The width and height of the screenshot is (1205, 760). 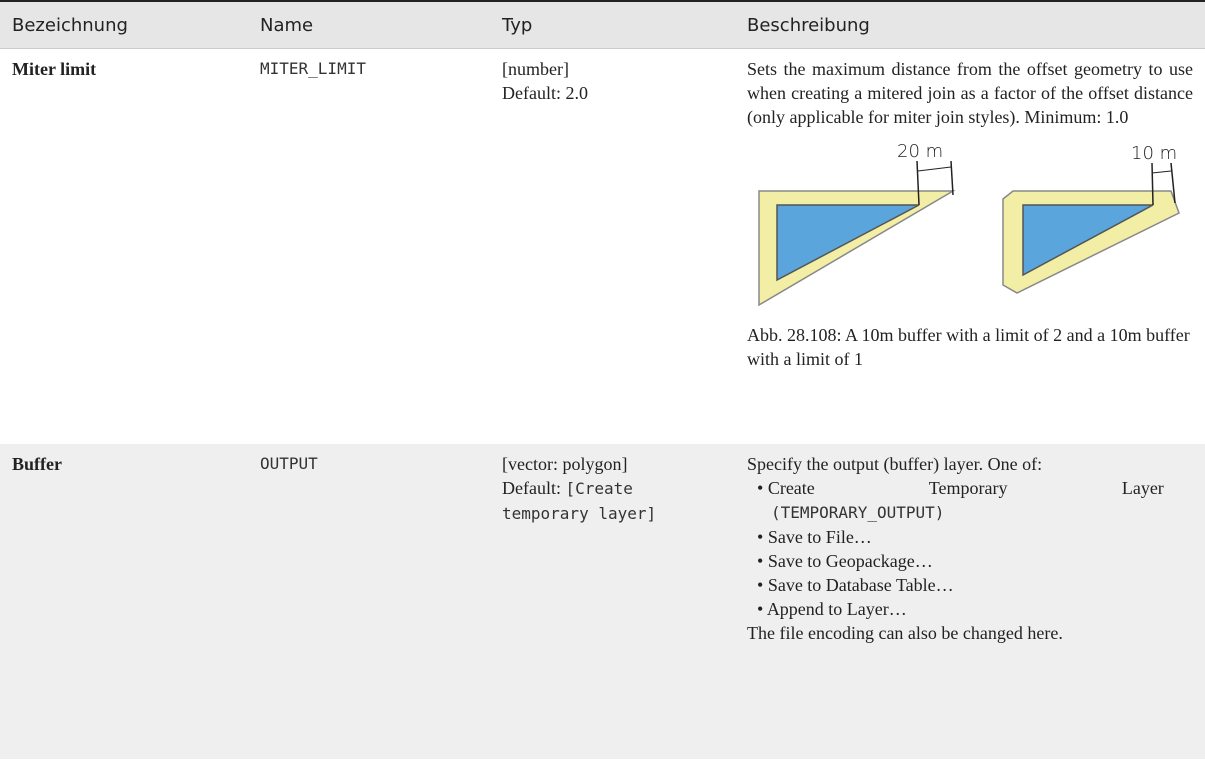 What do you see at coordinates (54, 69) in the screenshot?
I see `label: Miter limit` at bounding box center [54, 69].